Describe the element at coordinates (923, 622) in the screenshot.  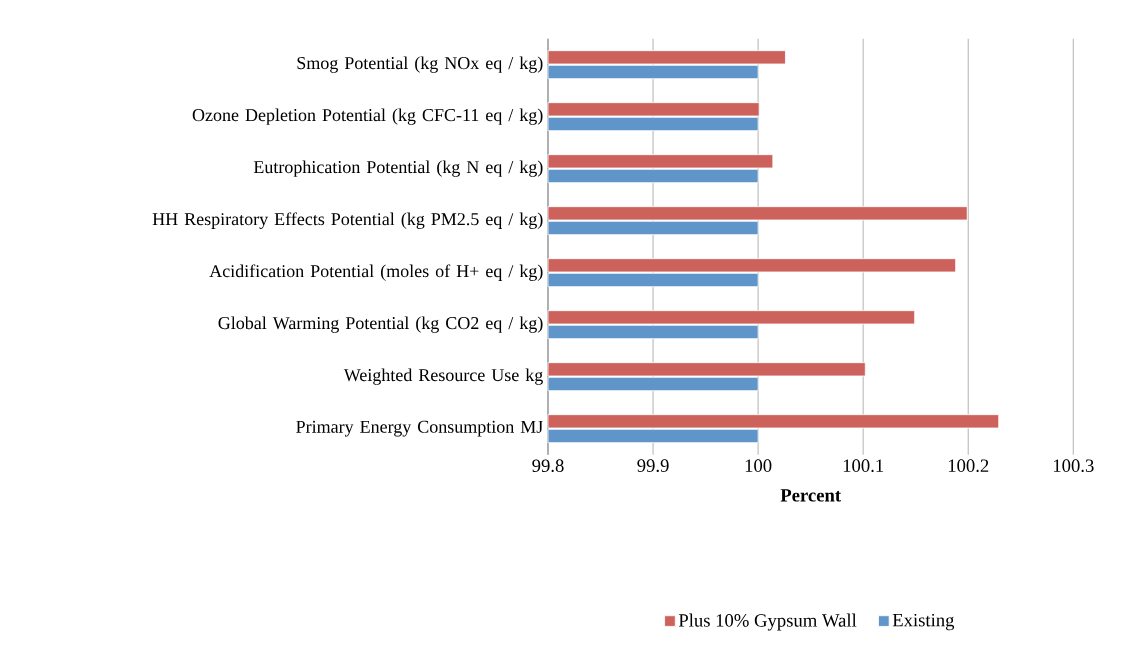
I see `legend-label: Existing` at that location.